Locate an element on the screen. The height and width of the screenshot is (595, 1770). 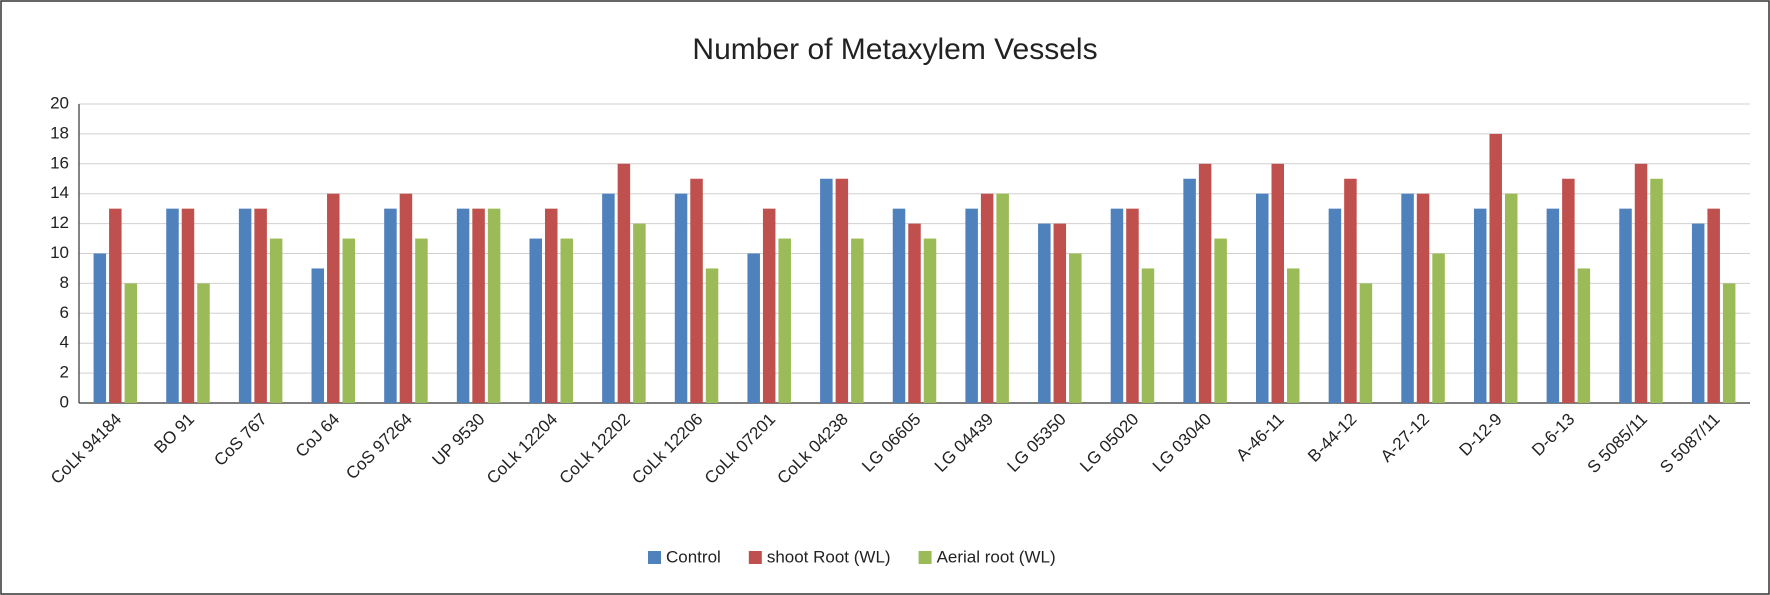
y-tick-label: 4 is located at coordinates (64, 342).